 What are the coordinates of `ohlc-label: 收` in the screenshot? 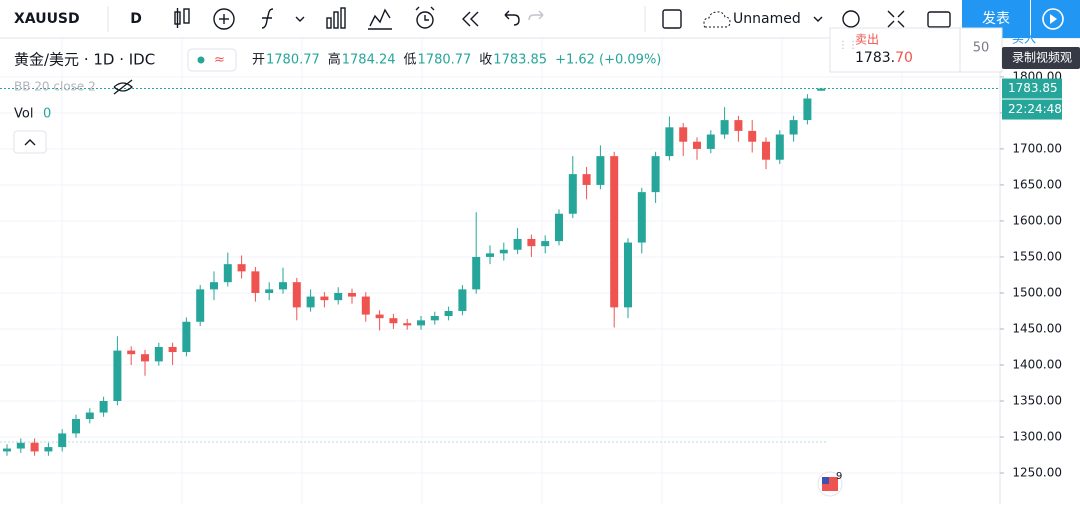 It's located at (485, 60).